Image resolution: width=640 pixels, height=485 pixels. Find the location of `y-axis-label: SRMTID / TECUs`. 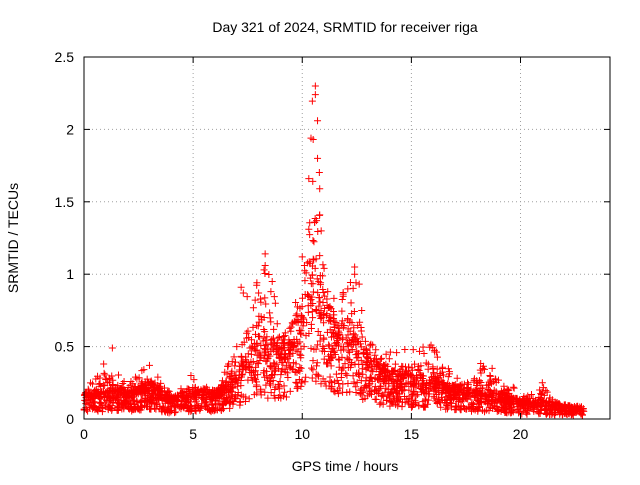

y-axis-label: SRMTID / TECUs is located at coordinates (13, 238).